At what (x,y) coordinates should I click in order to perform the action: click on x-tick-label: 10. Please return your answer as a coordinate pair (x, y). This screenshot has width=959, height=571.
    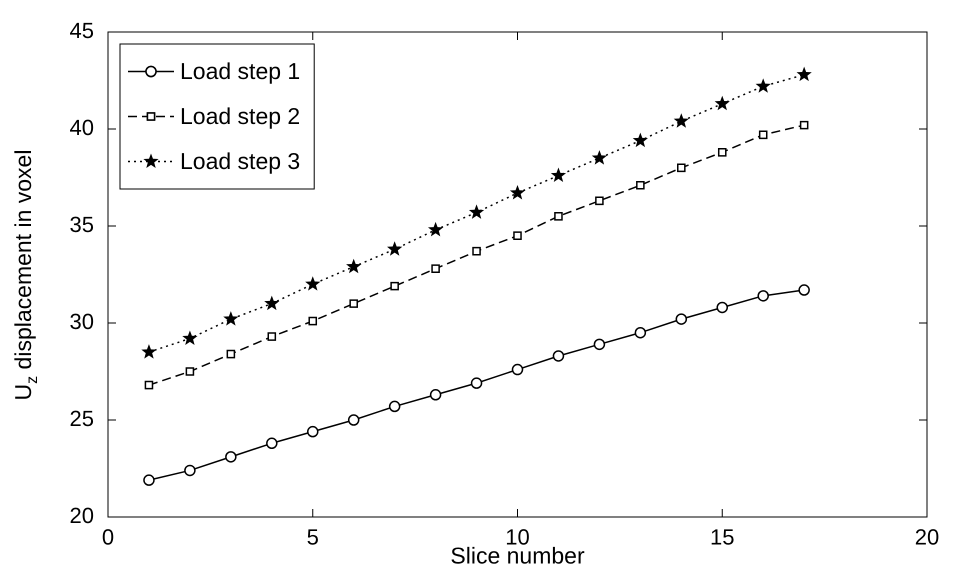
    Looking at the image, I should click on (517, 537).